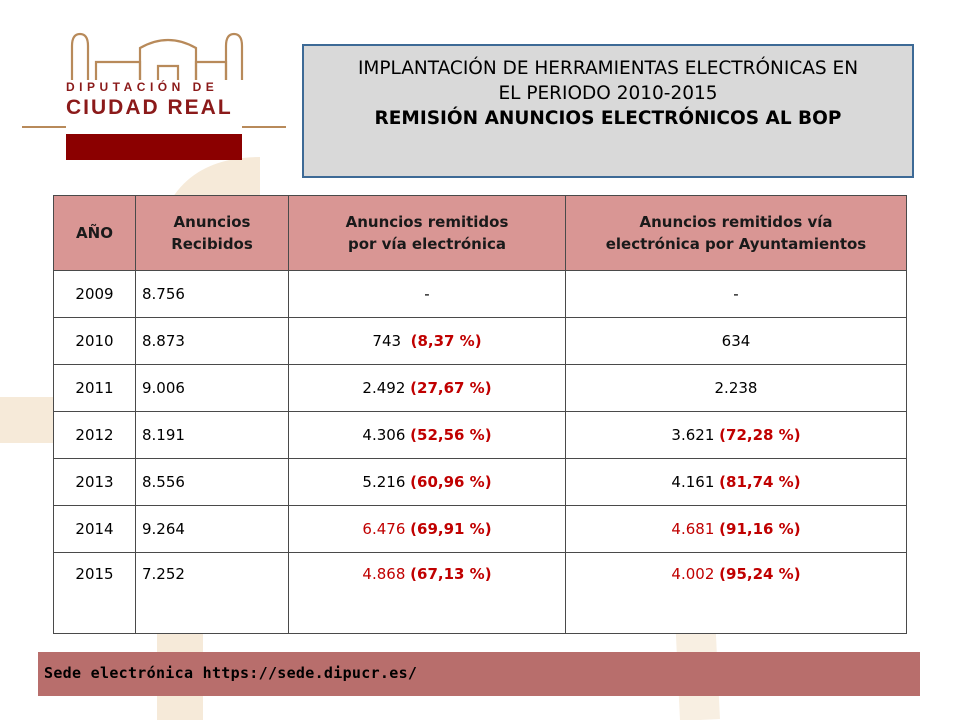 Image resolution: width=960 pixels, height=720 pixels. What do you see at coordinates (212, 593) in the screenshot?
I see `cell-received: 7.252` at bounding box center [212, 593].